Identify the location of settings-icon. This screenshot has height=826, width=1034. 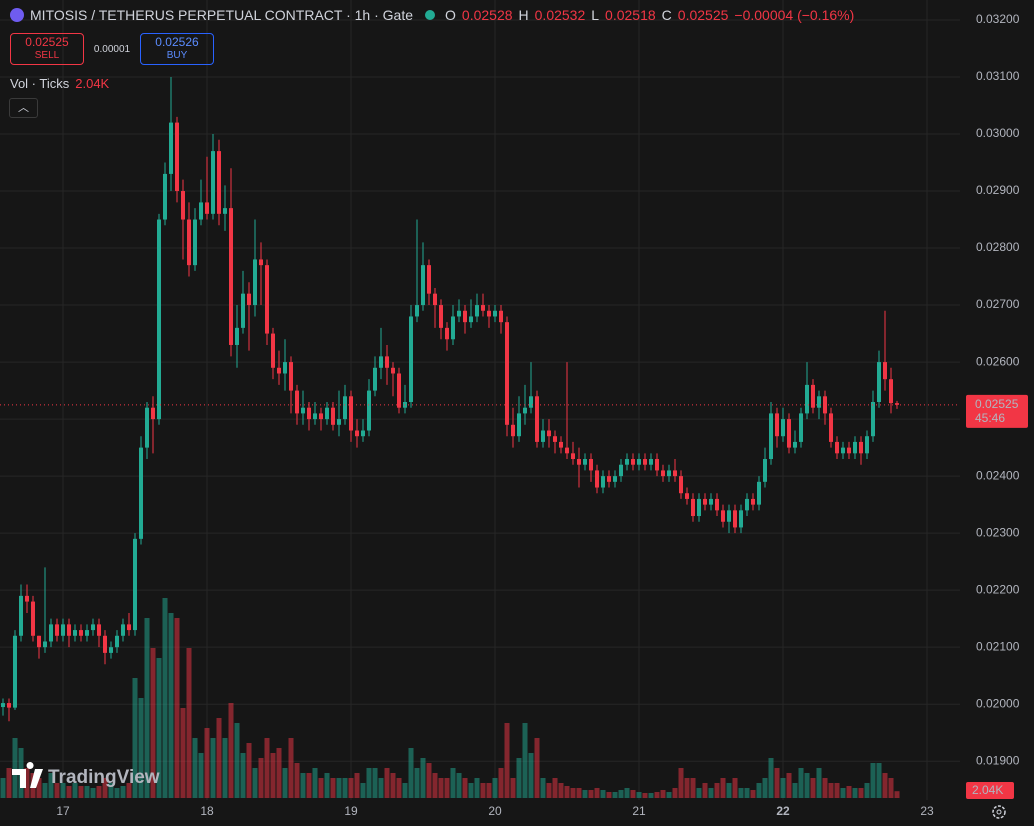
(999, 812).